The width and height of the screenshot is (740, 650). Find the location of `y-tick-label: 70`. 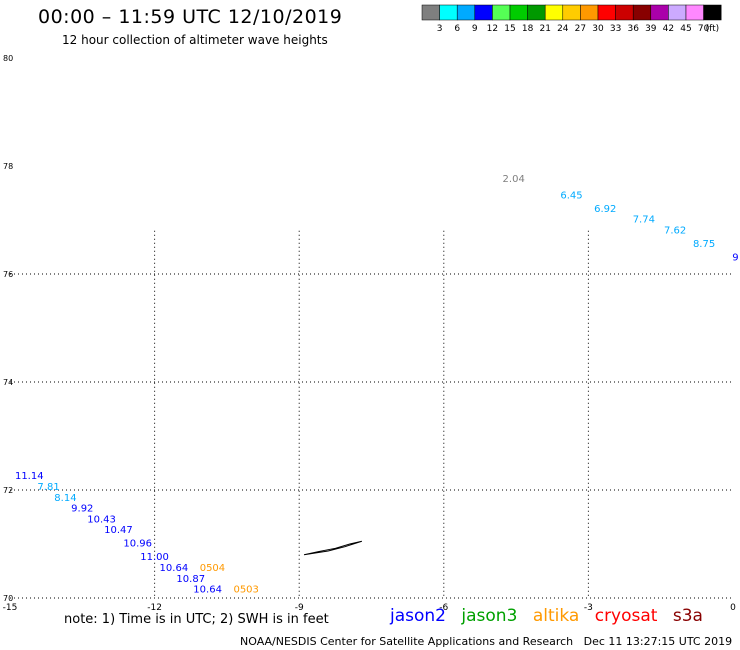

y-tick-label: 70 is located at coordinates (8, 598).